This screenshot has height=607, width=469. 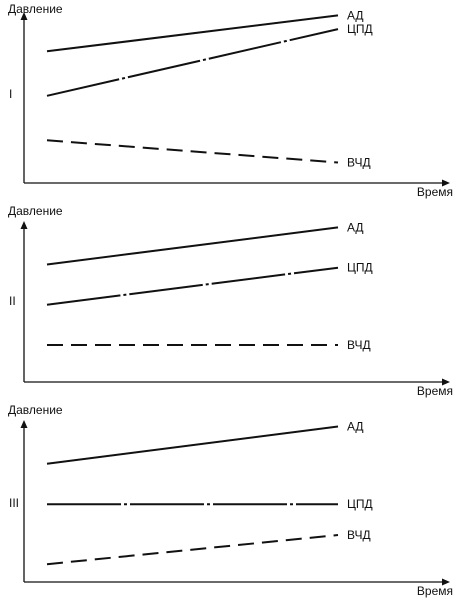 I want to click on panel-label: II, so click(x=12, y=301).